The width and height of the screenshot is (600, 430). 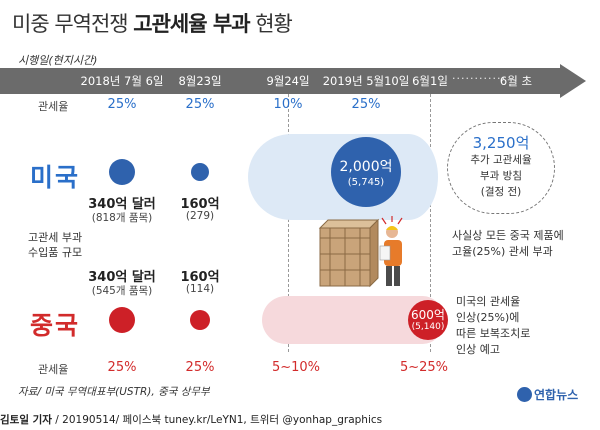 I want to click on timeline-arrow-icon, so click(x=573, y=81).